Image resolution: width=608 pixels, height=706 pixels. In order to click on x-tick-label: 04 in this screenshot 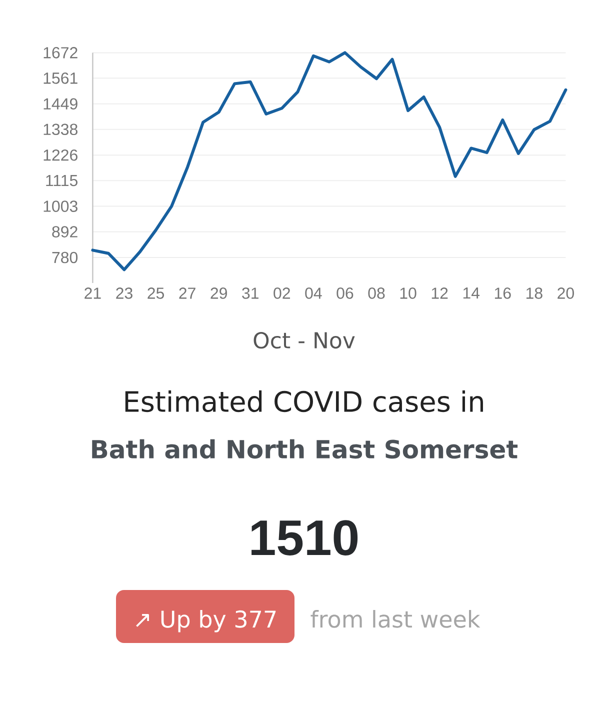, I will do `click(313, 293)`.